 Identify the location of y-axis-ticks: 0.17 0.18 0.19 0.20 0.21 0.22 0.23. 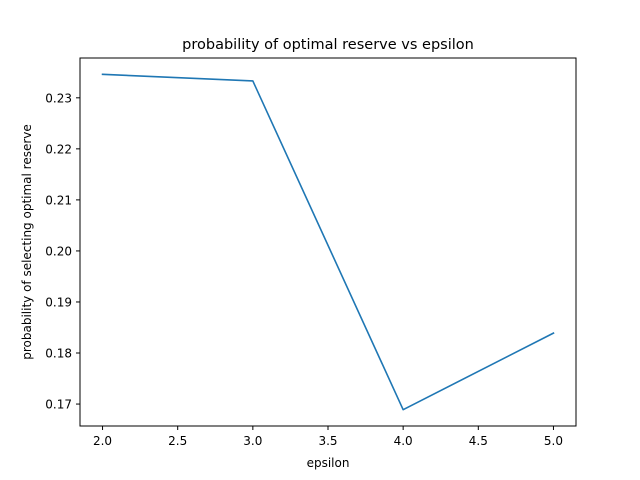
(62, 251).